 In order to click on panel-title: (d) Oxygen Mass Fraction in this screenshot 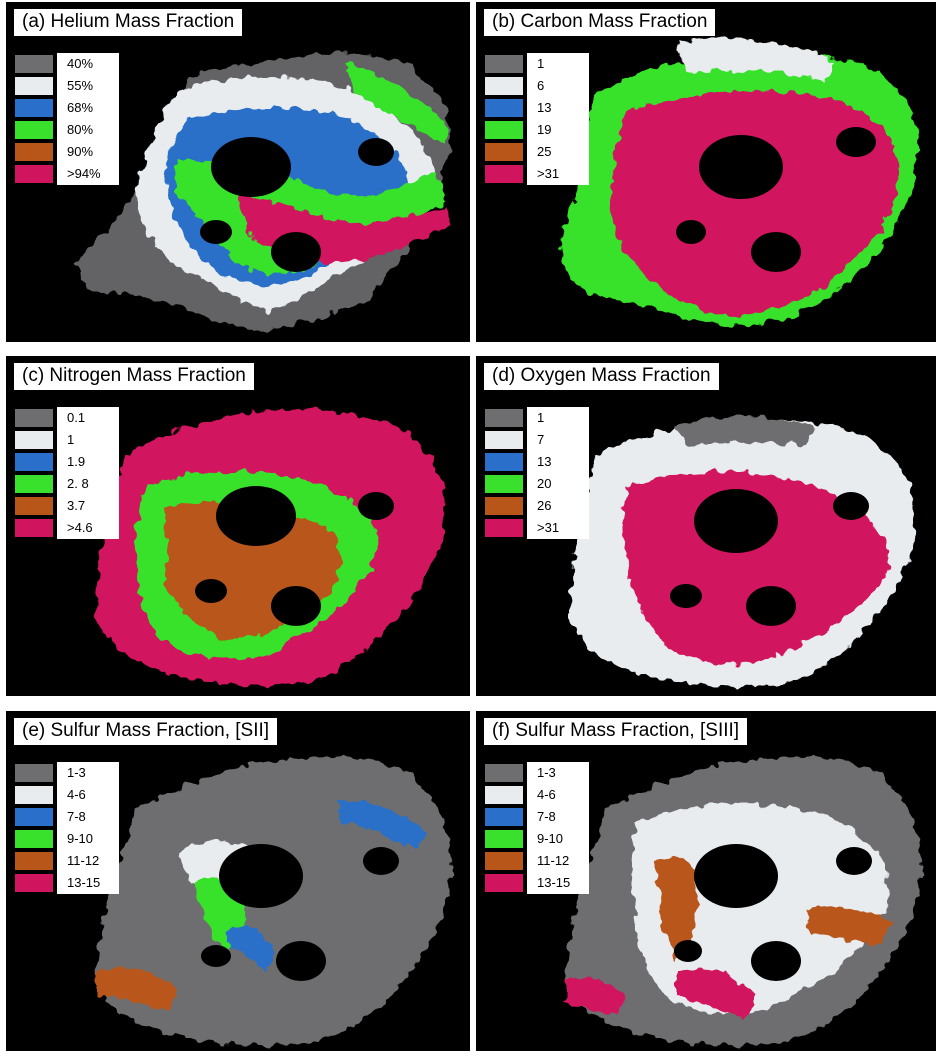, I will do `click(601, 376)`.